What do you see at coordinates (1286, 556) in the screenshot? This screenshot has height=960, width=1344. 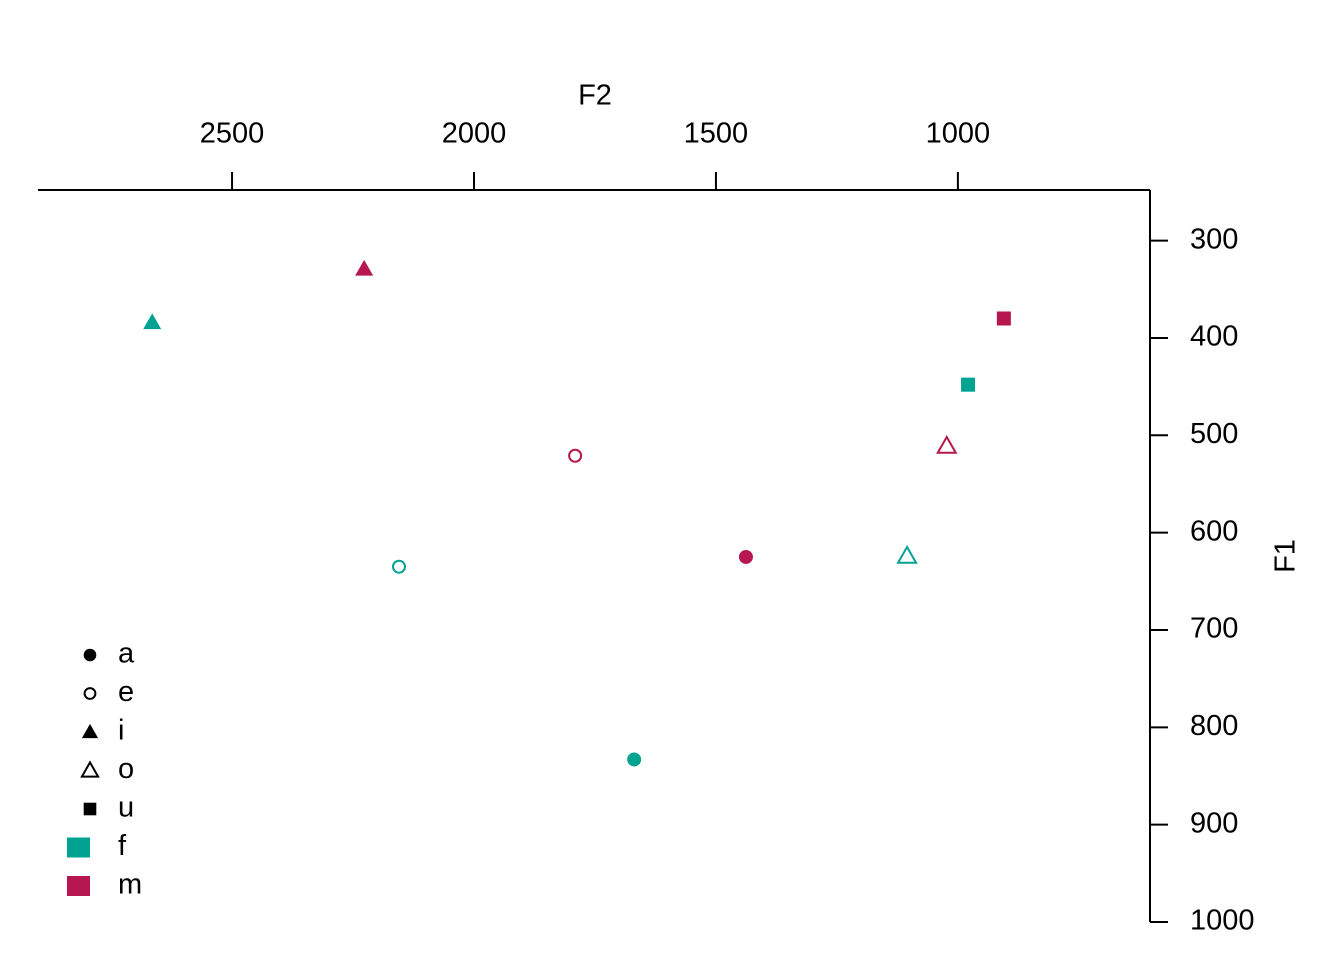 I see `y-axis-label: F1` at bounding box center [1286, 556].